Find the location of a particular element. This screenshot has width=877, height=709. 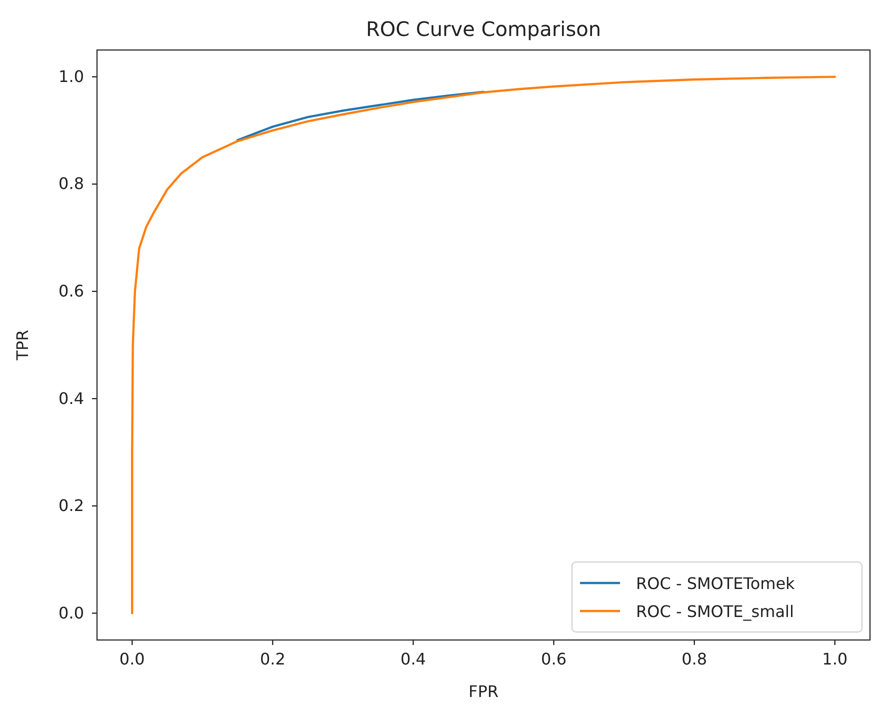

legend-label: ROC - SMOTE_small is located at coordinates (715, 611).